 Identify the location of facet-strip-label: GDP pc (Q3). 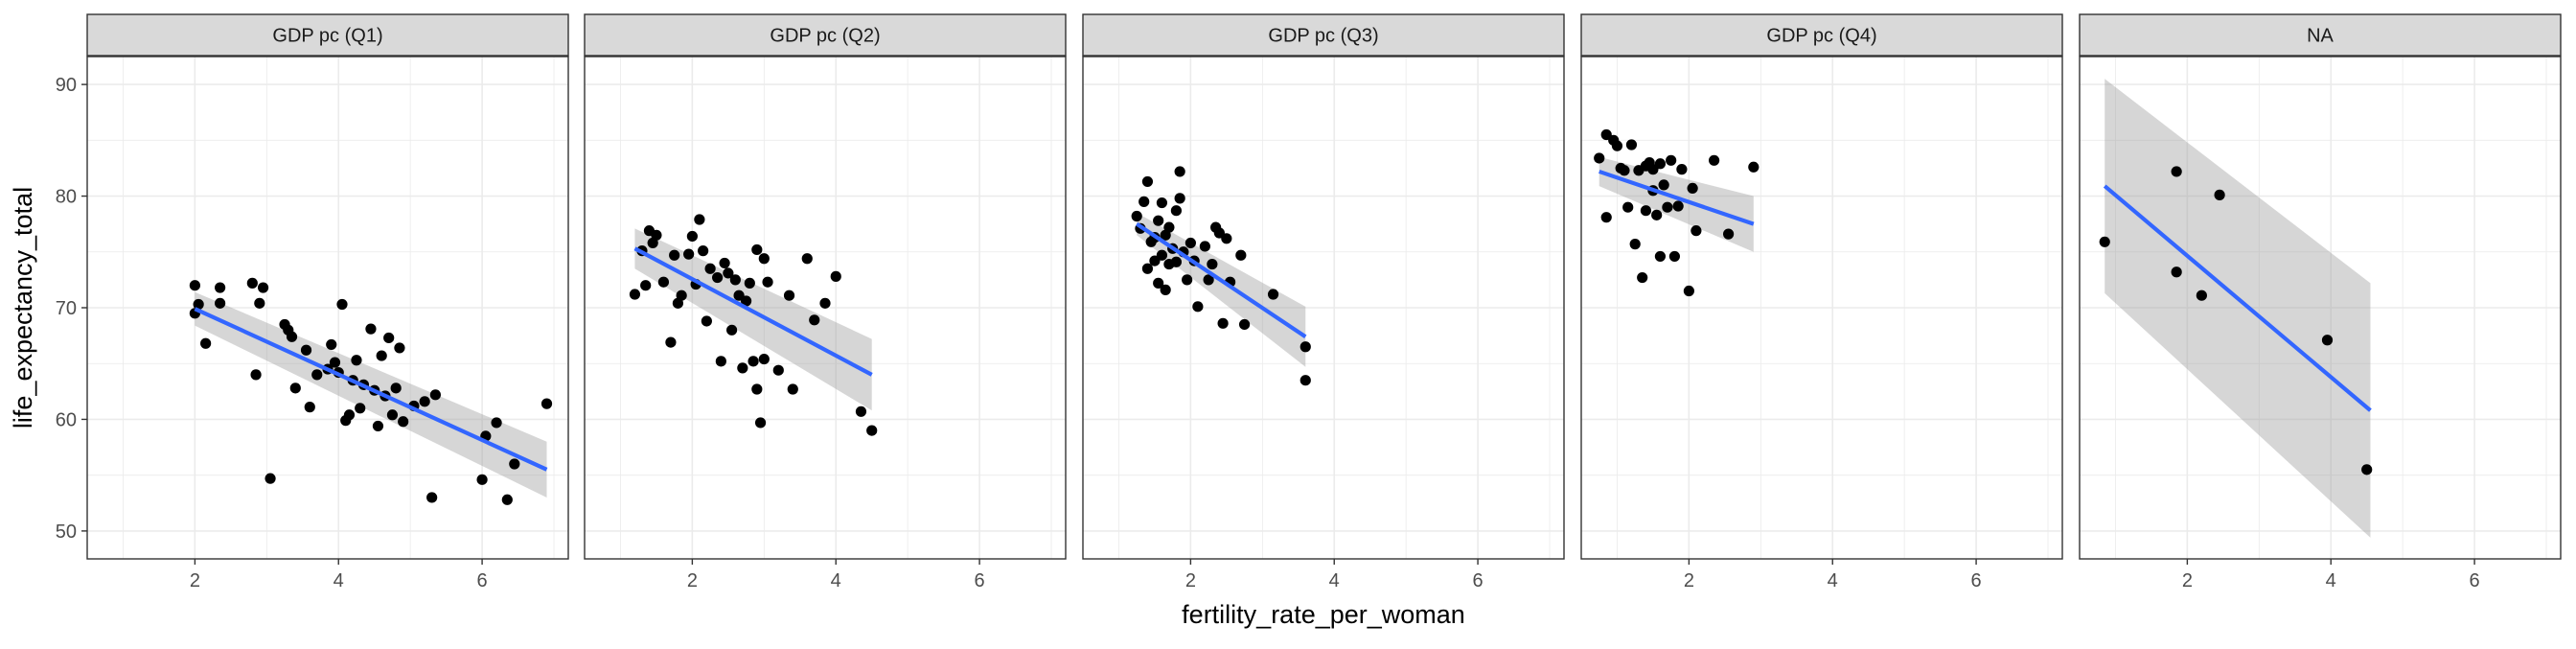
(1323, 36).